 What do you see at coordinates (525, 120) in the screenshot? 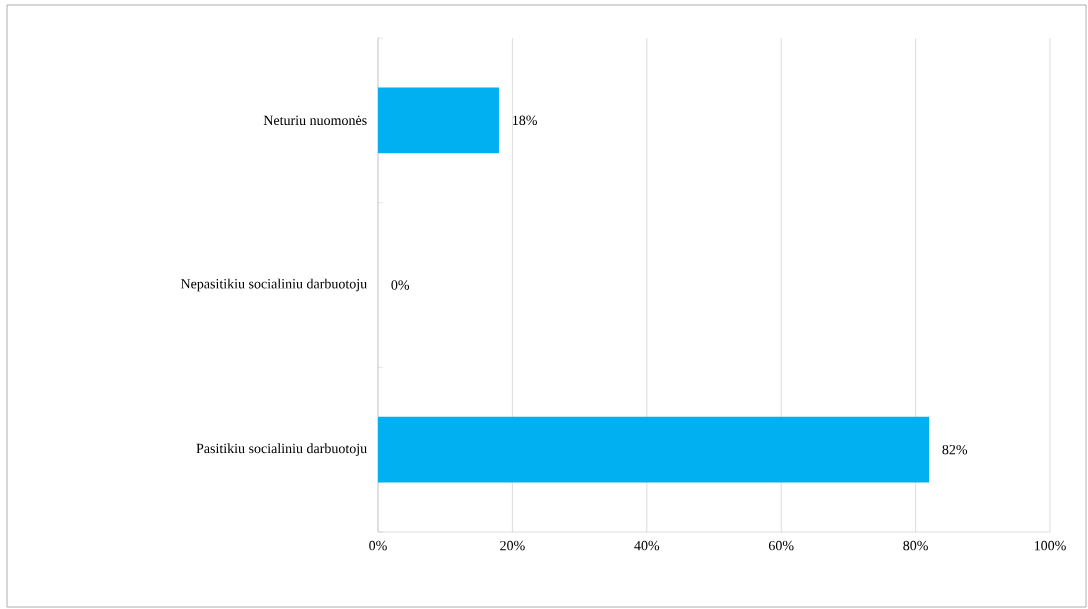
I see `data-label: 18%` at bounding box center [525, 120].